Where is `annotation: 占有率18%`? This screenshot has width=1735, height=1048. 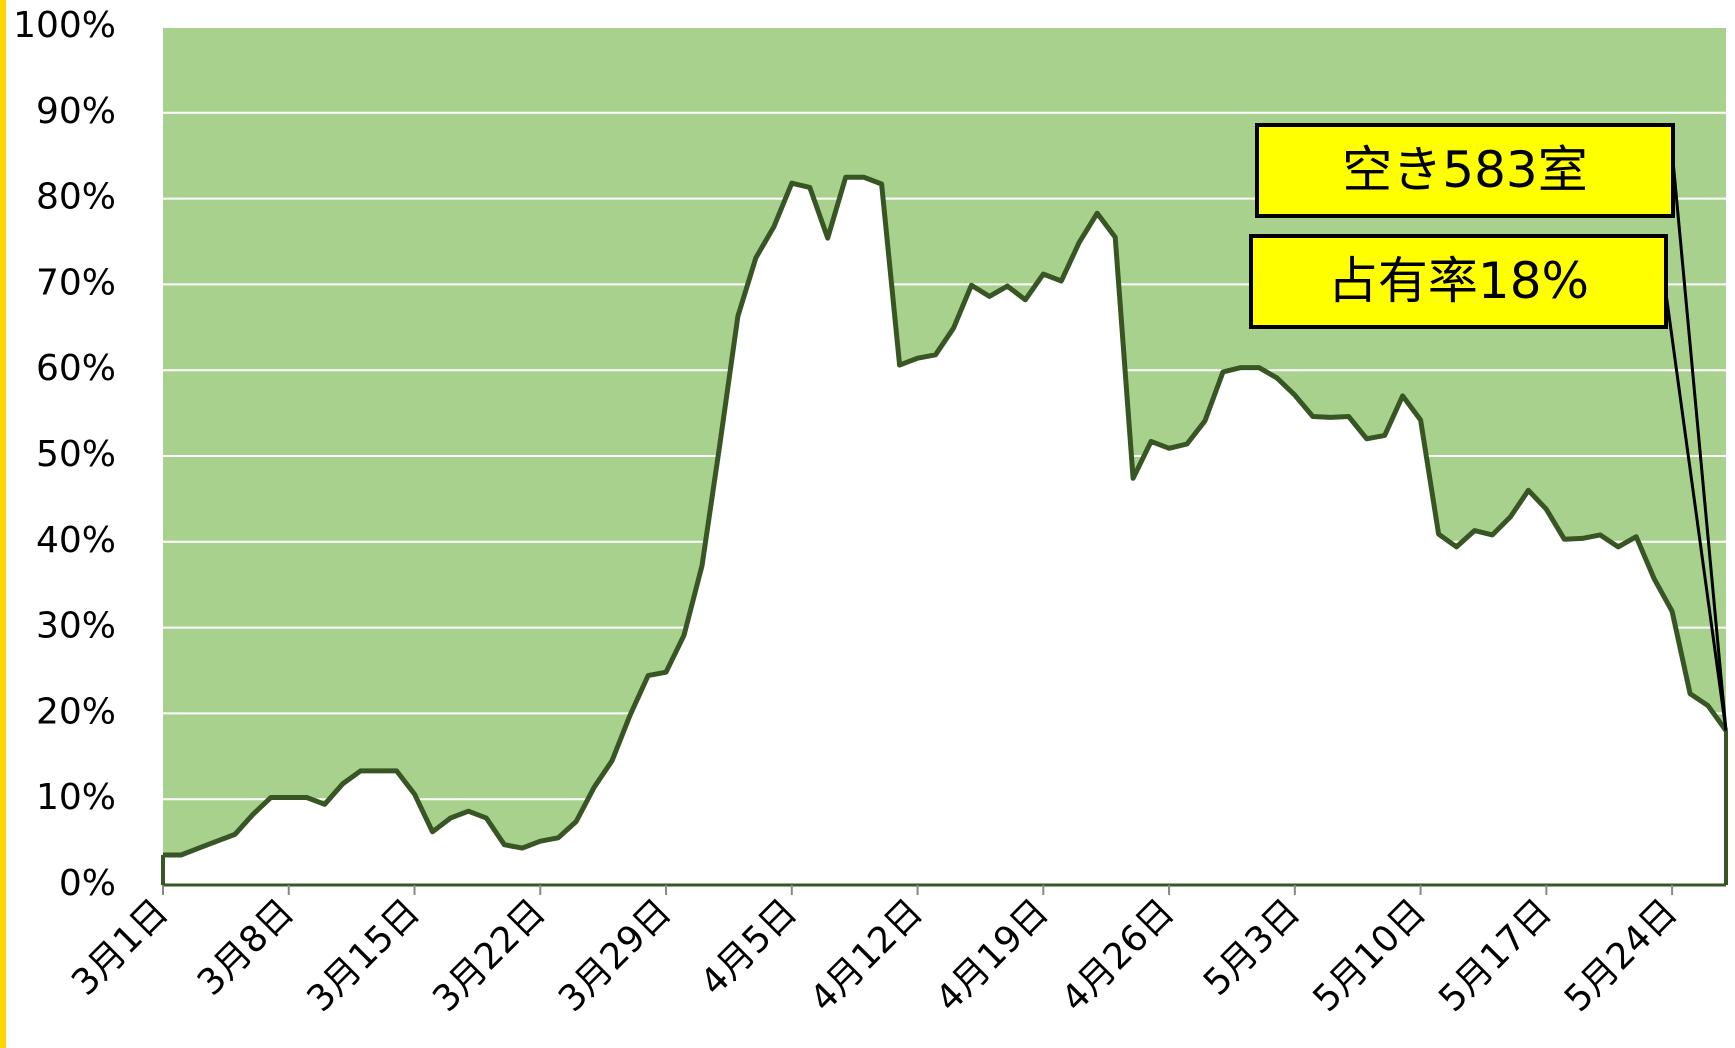 annotation: 占有率18% is located at coordinates (1458, 281).